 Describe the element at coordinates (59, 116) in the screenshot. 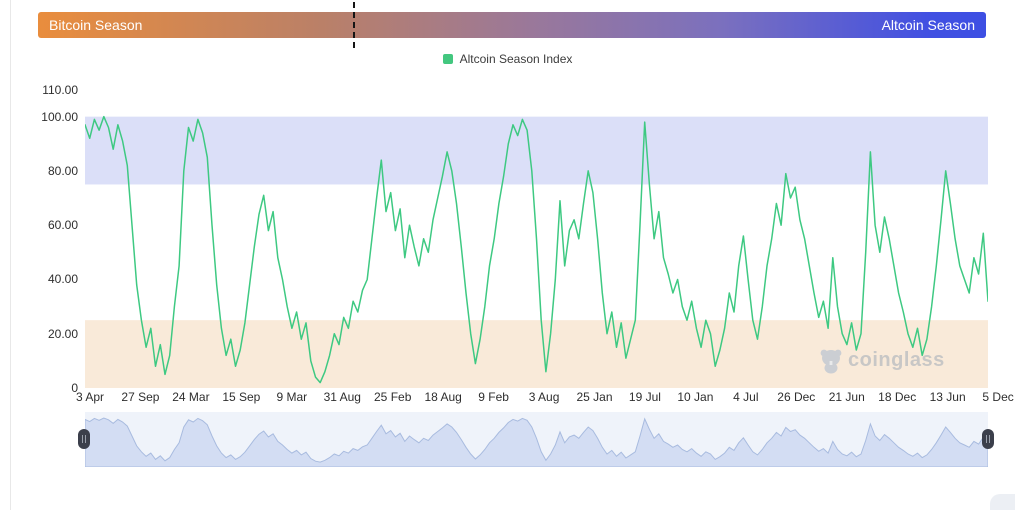

I see `y-tick-label: 100.00` at that location.